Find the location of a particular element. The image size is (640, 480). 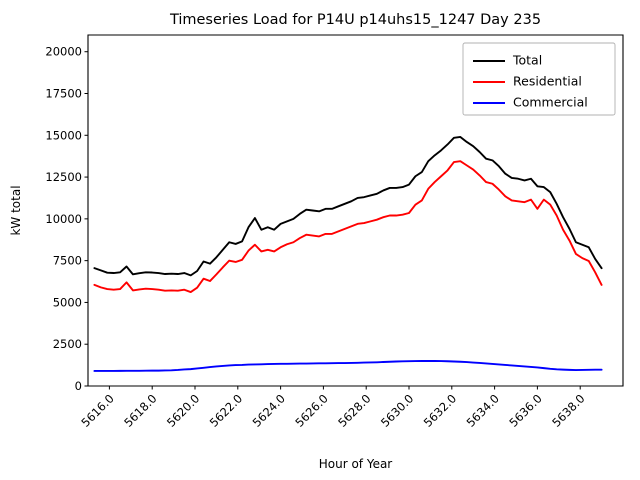

y-tick-label: 5000 is located at coordinates (67, 302).